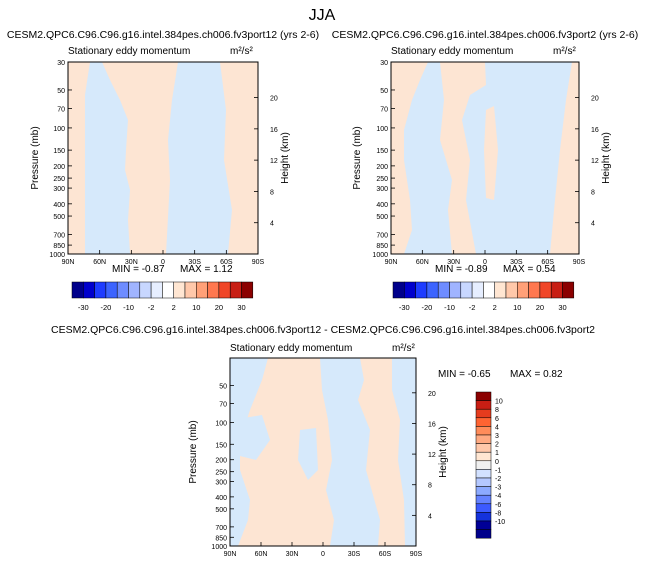  Describe the element at coordinates (140, 158) in the screenshot. I see `panel-1-positive-region` at that location.